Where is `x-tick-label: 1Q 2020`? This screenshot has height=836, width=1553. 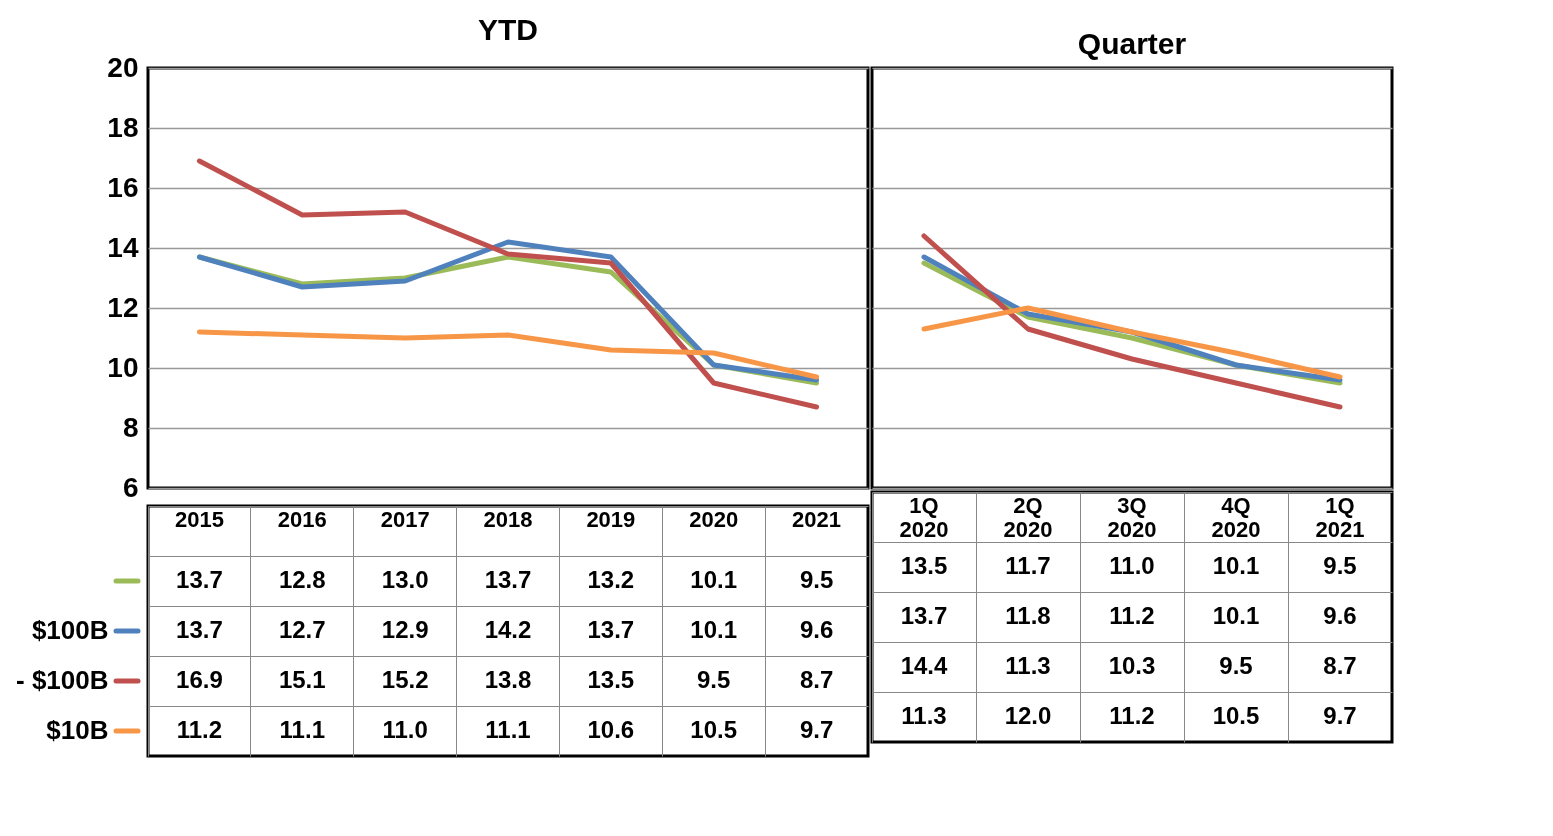 x-tick-label: 1Q 2020 is located at coordinates (924, 517).